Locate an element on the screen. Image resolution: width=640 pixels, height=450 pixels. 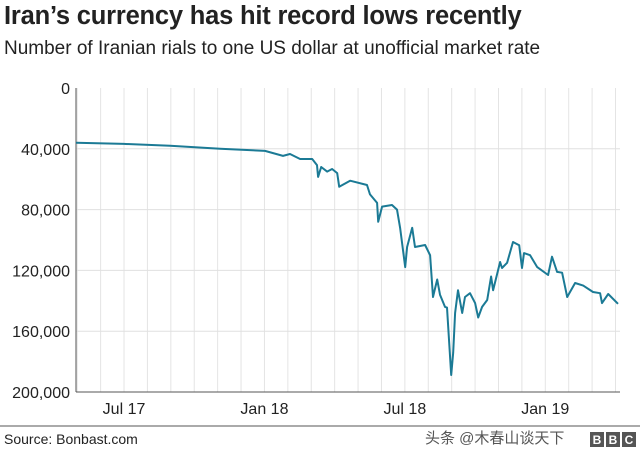
y-tick-label: 160,000 is located at coordinates (41, 332).